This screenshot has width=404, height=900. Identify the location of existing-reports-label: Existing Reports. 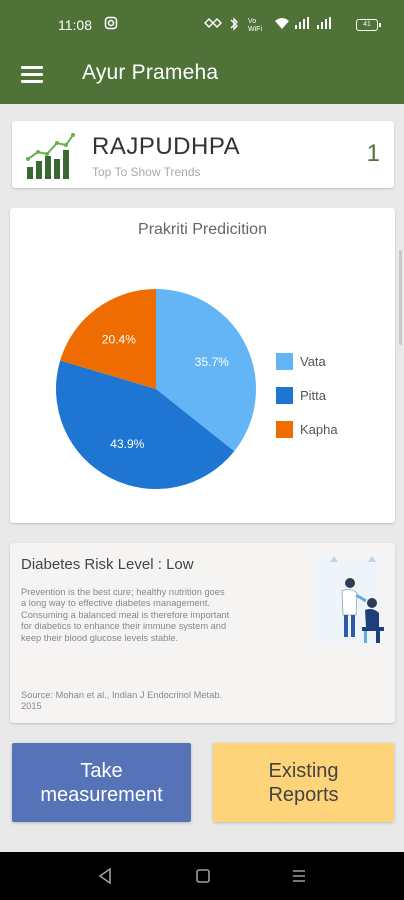
(303, 782).